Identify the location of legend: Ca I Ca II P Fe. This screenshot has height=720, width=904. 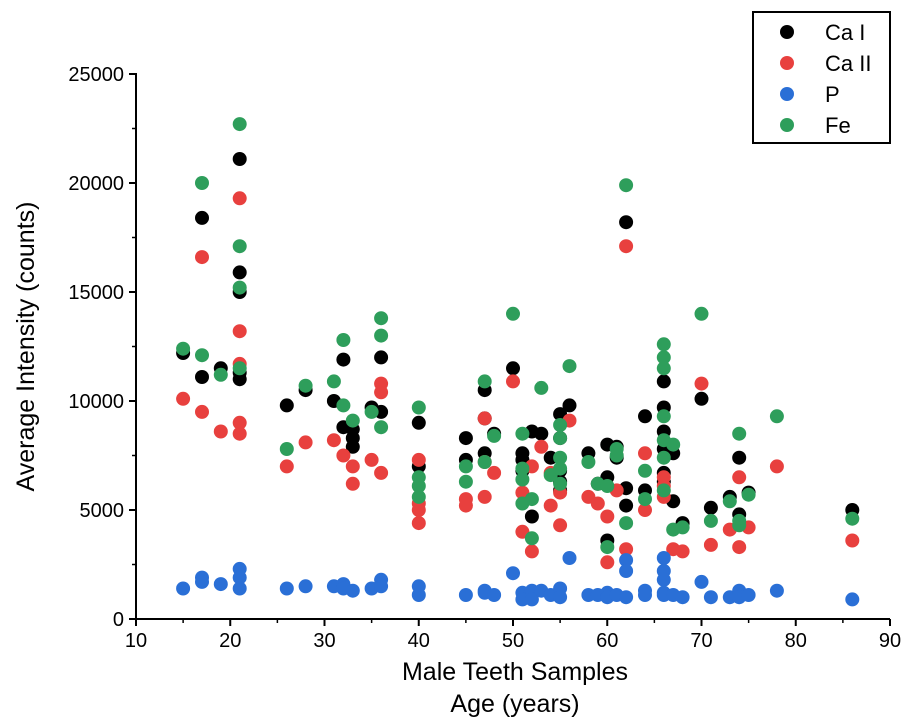
(821, 77).